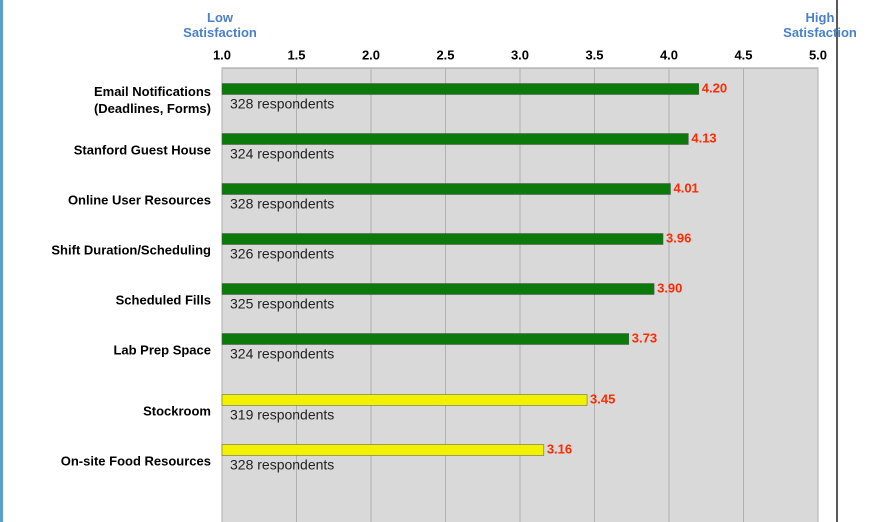 The height and width of the screenshot is (522, 869). Describe the element at coordinates (520, 54) in the screenshot. I see `x-tick-label: 3.0` at that location.